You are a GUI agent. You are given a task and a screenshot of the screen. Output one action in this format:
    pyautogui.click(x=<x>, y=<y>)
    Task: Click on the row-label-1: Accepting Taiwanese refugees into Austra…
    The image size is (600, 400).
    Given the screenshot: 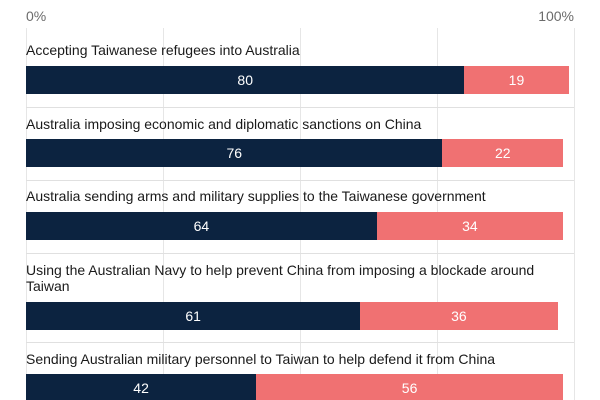 What is the action you would take?
    pyautogui.click(x=163, y=50)
    